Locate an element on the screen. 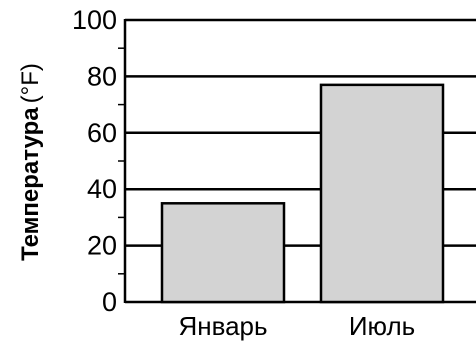 The height and width of the screenshot is (341, 476). x-category-labels: Январь Июль is located at coordinates (296, 326).